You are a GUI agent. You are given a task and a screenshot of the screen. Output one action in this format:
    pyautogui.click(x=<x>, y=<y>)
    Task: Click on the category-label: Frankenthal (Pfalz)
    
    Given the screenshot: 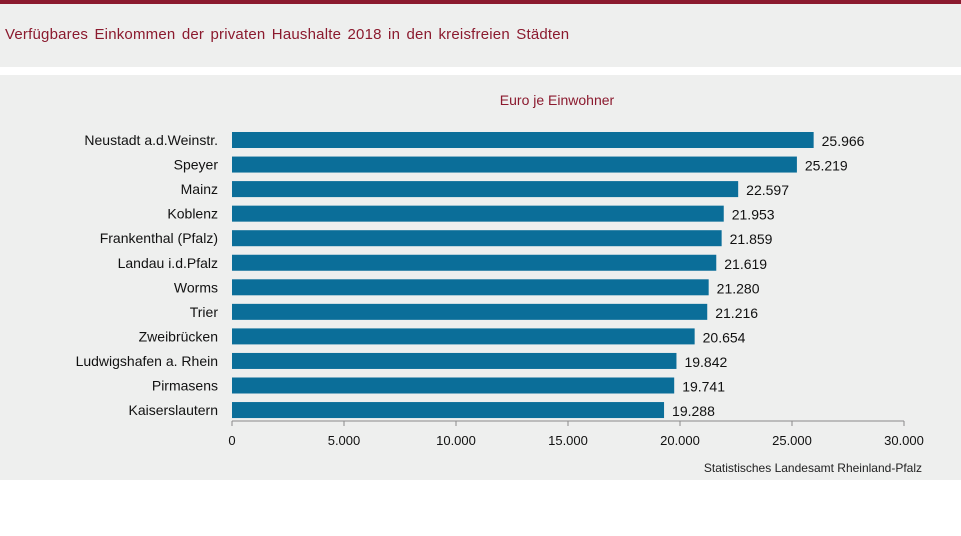 What is the action you would take?
    pyautogui.click(x=159, y=238)
    